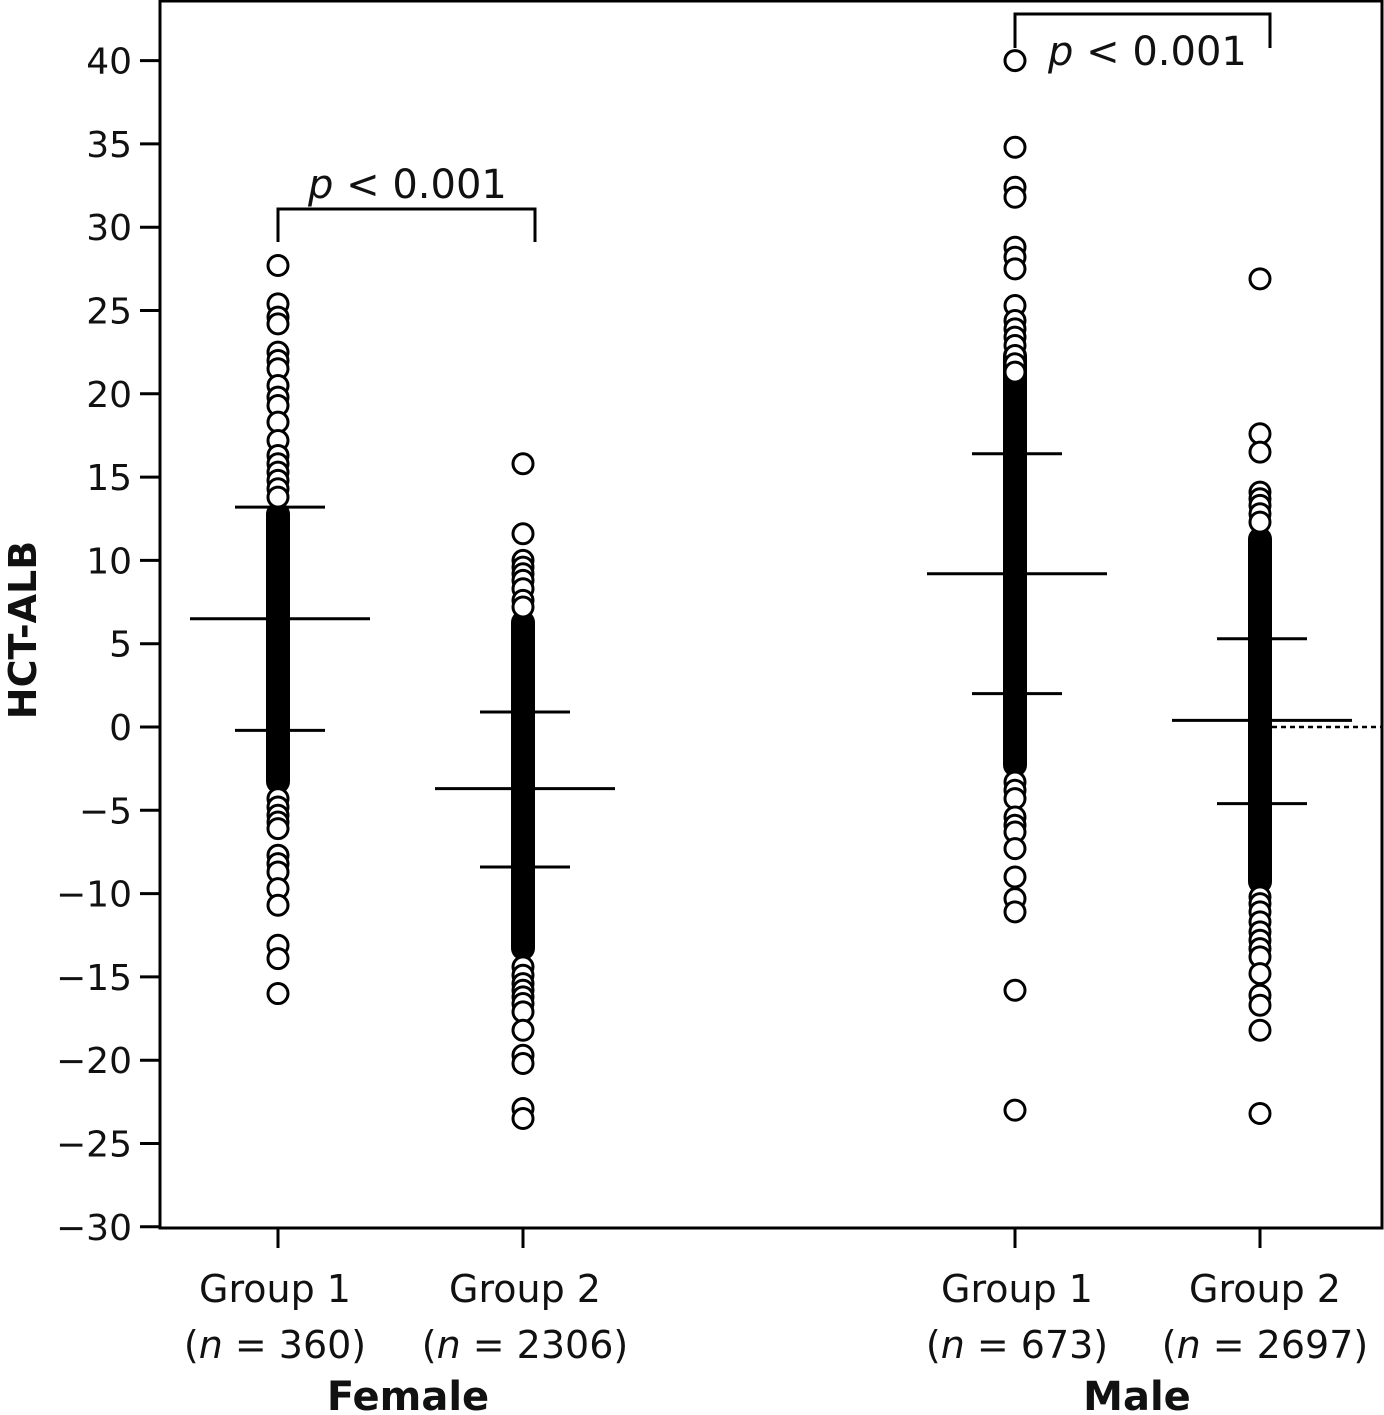 This screenshot has width=1384, height=1415. I want to click on y-tick-label: 30, so click(109, 228).